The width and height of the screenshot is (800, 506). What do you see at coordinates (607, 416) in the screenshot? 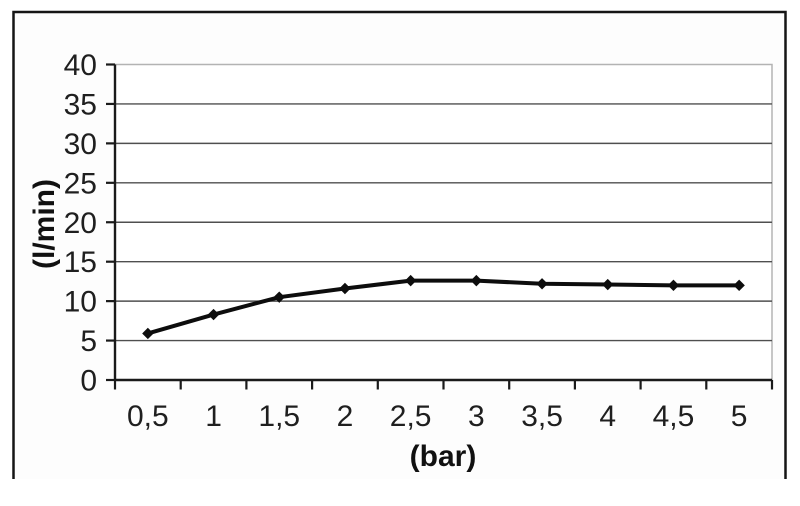
I see `x-tick-label: 4` at bounding box center [607, 416].